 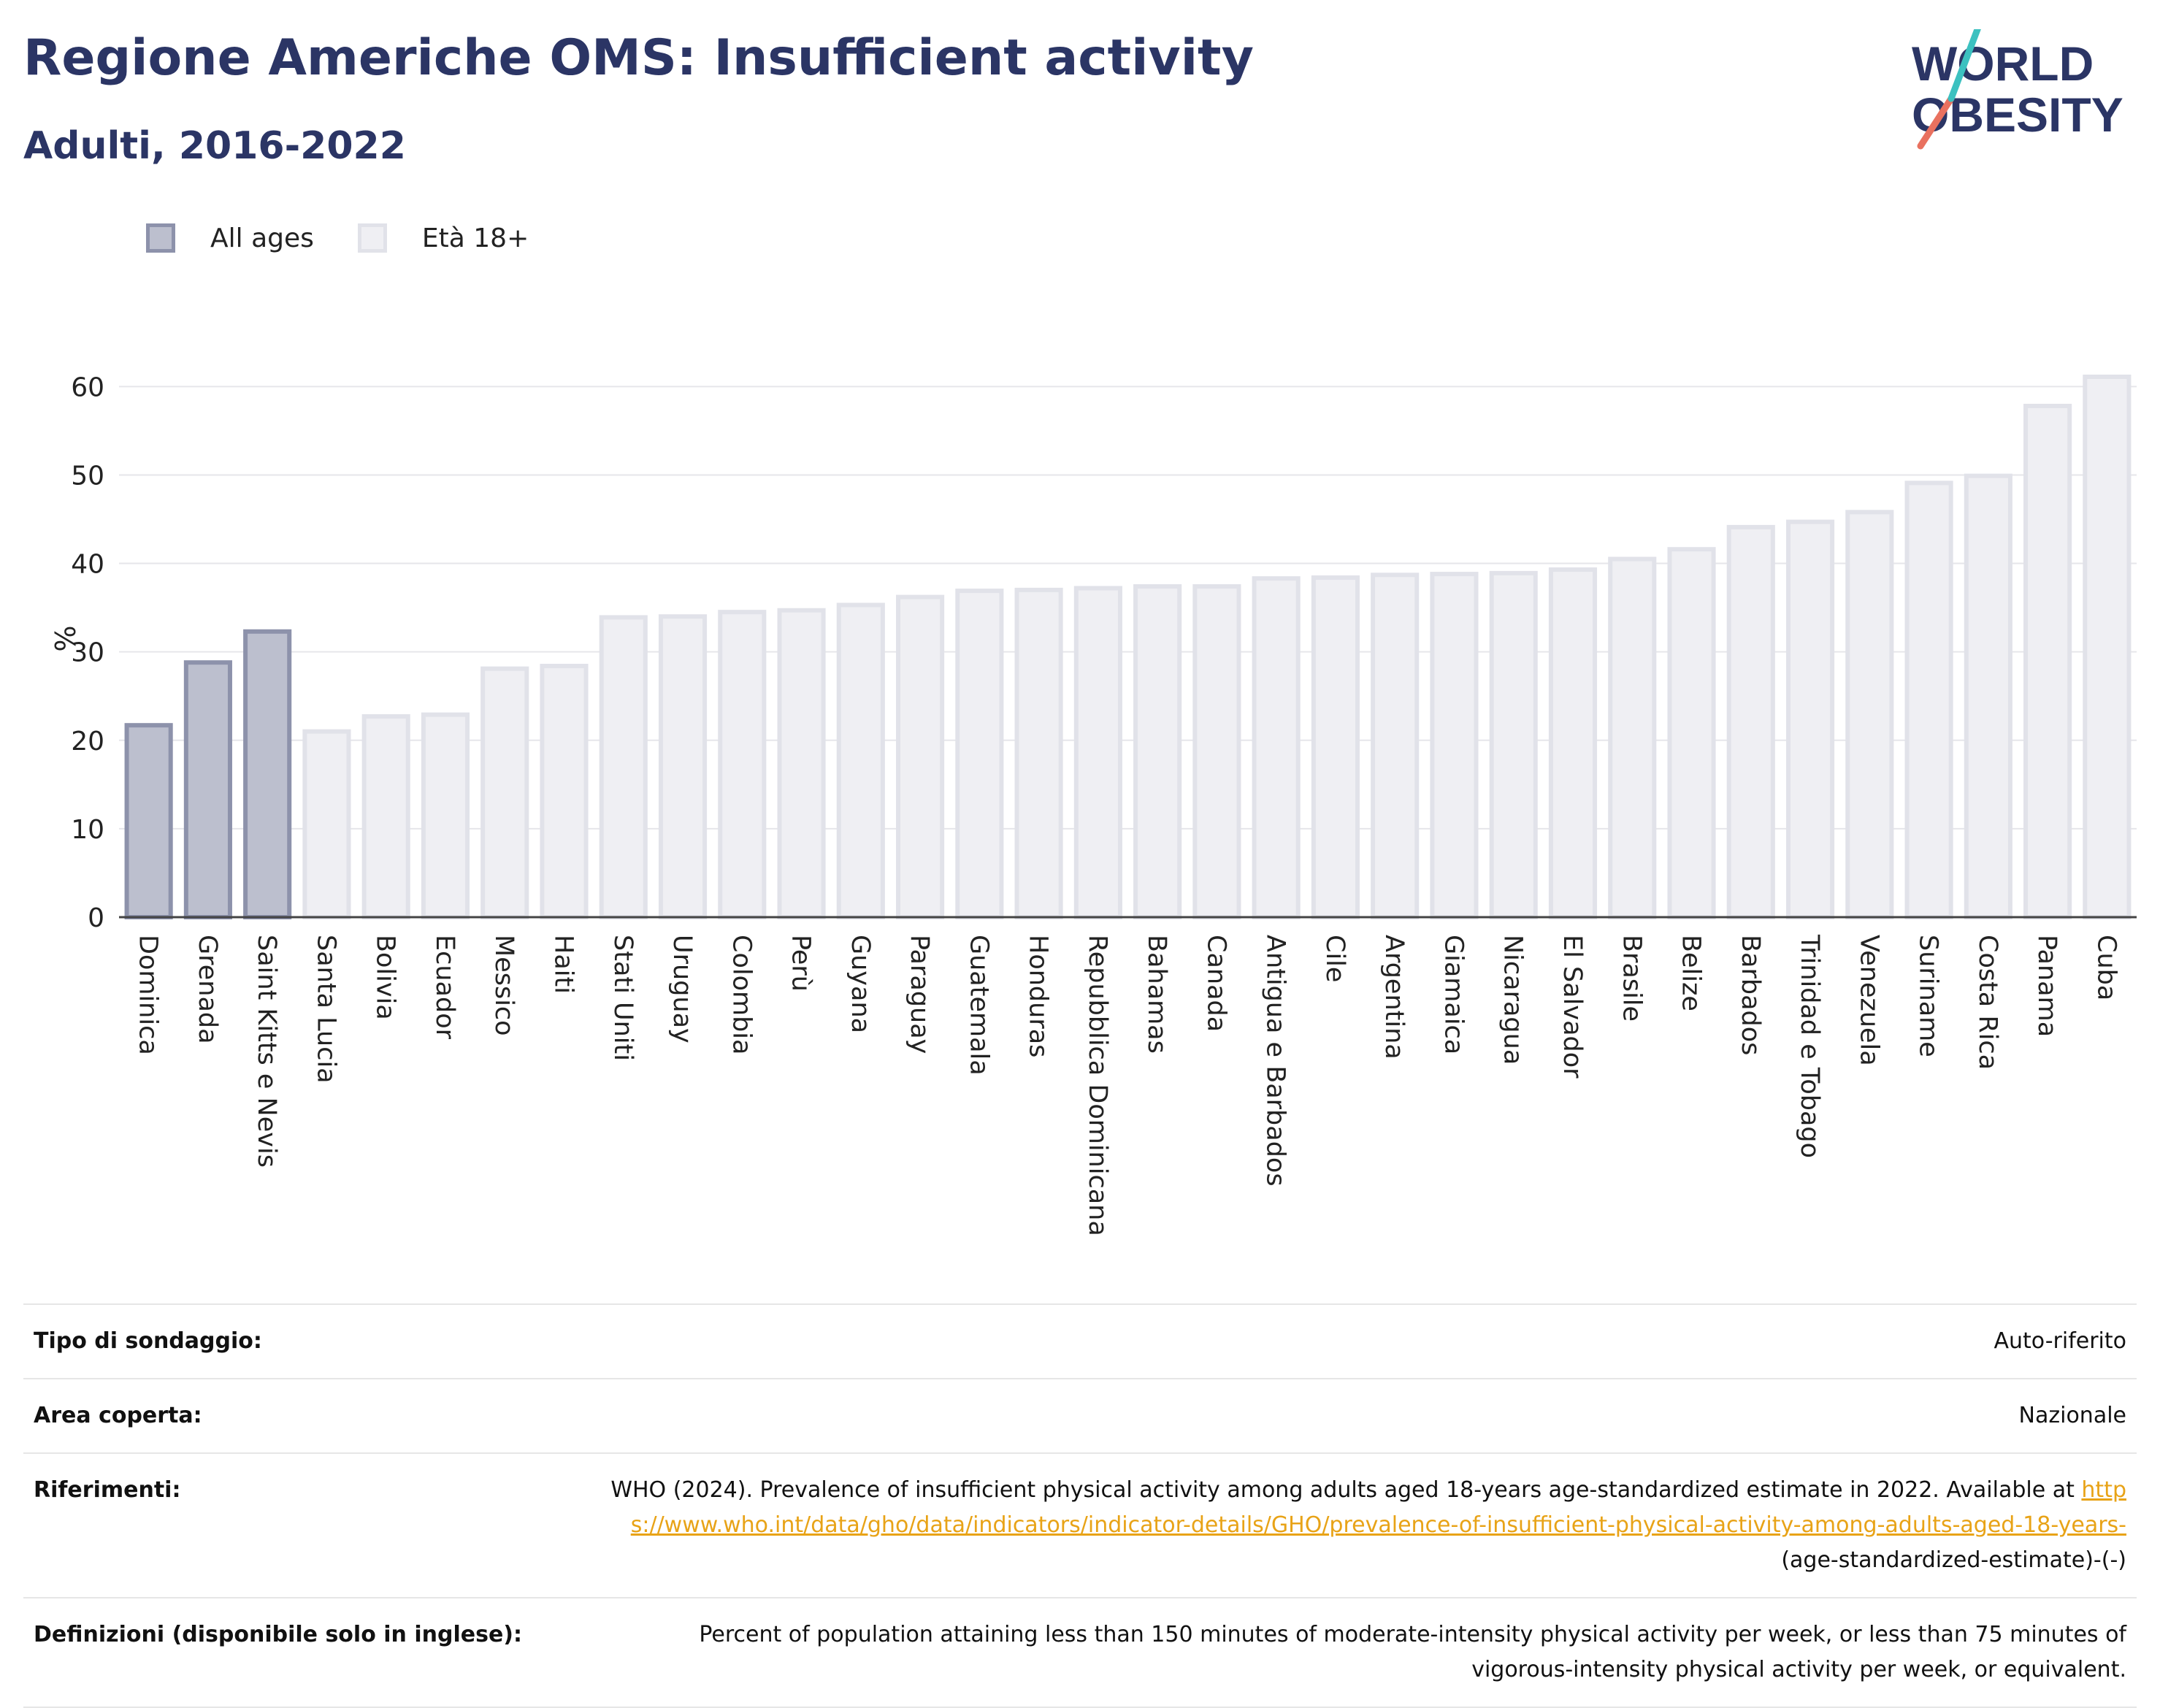 What do you see at coordinates (444, 987) in the screenshot?
I see `x-tick-label: Ecuador` at bounding box center [444, 987].